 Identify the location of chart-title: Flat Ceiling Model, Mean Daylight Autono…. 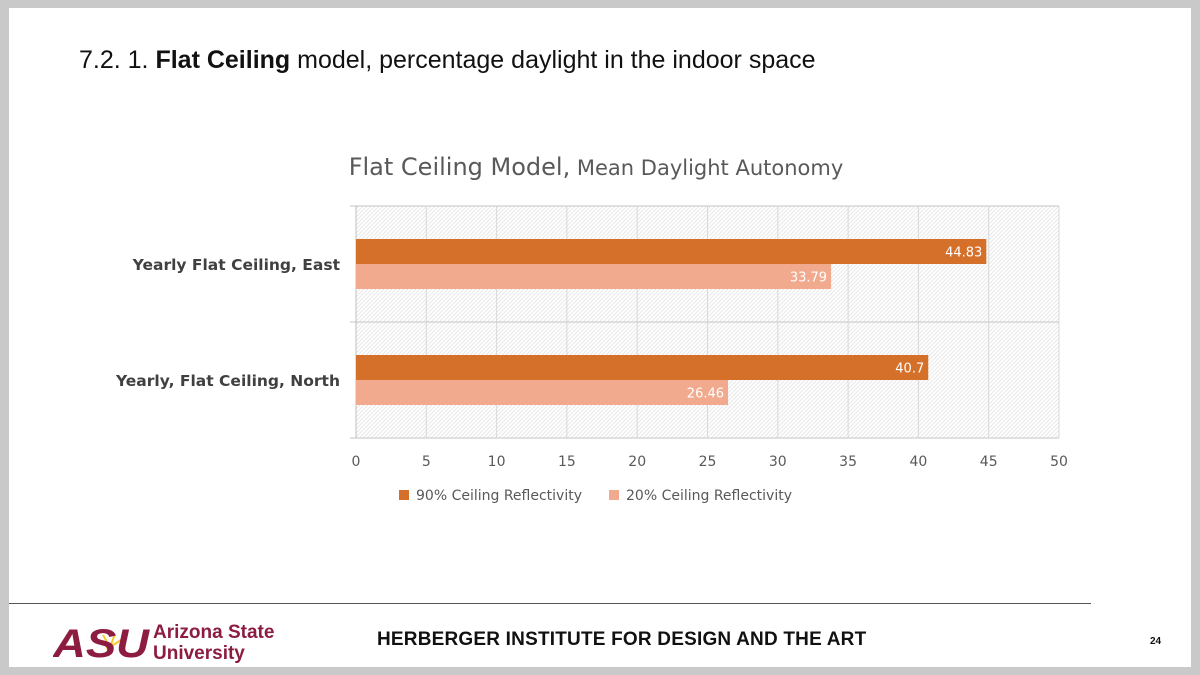
(596, 167).